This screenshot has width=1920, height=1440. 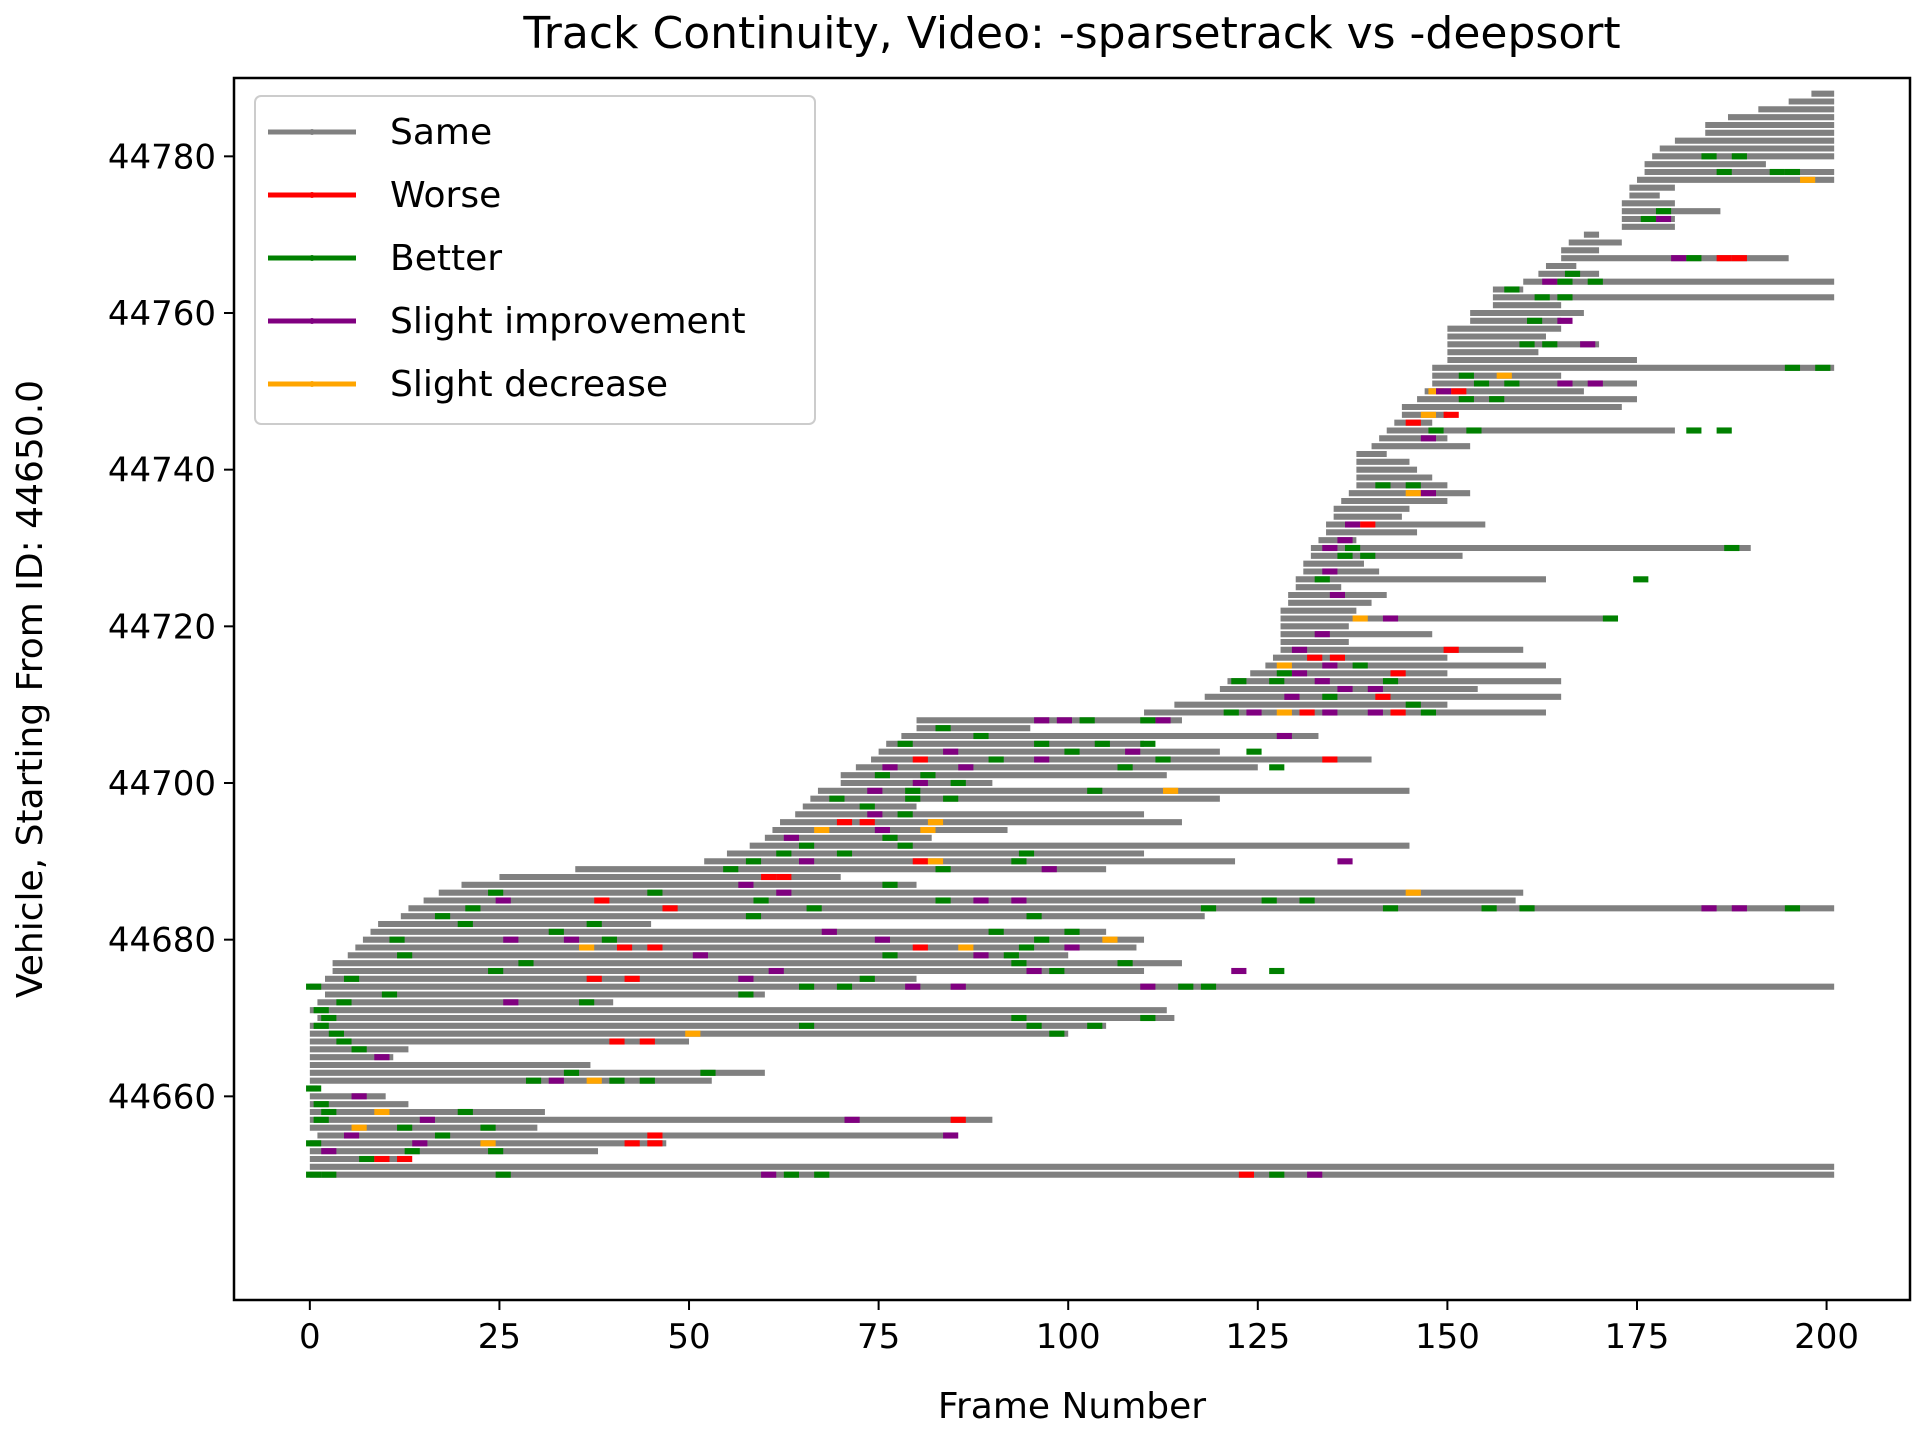 What do you see at coordinates (385, 258) in the screenshot?
I see `legend-item-better: Better` at bounding box center [385, 258].